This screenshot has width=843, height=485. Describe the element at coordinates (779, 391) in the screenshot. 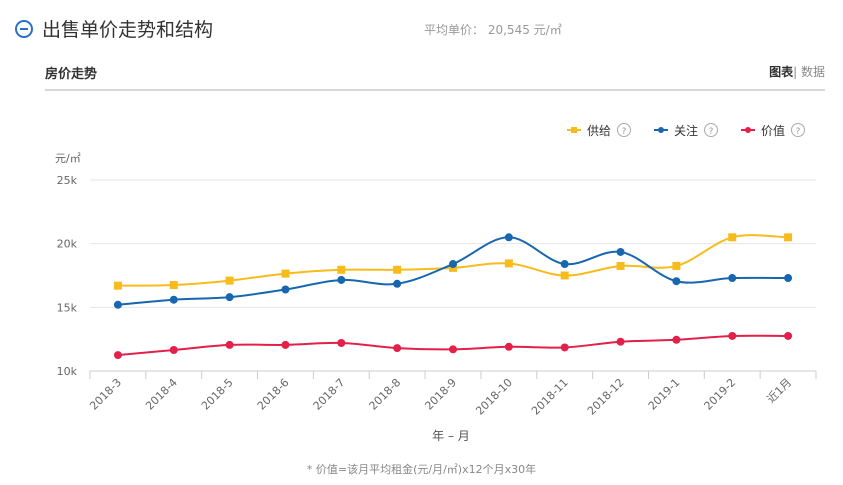

I see `x-tick-label: 近1月` at that location.